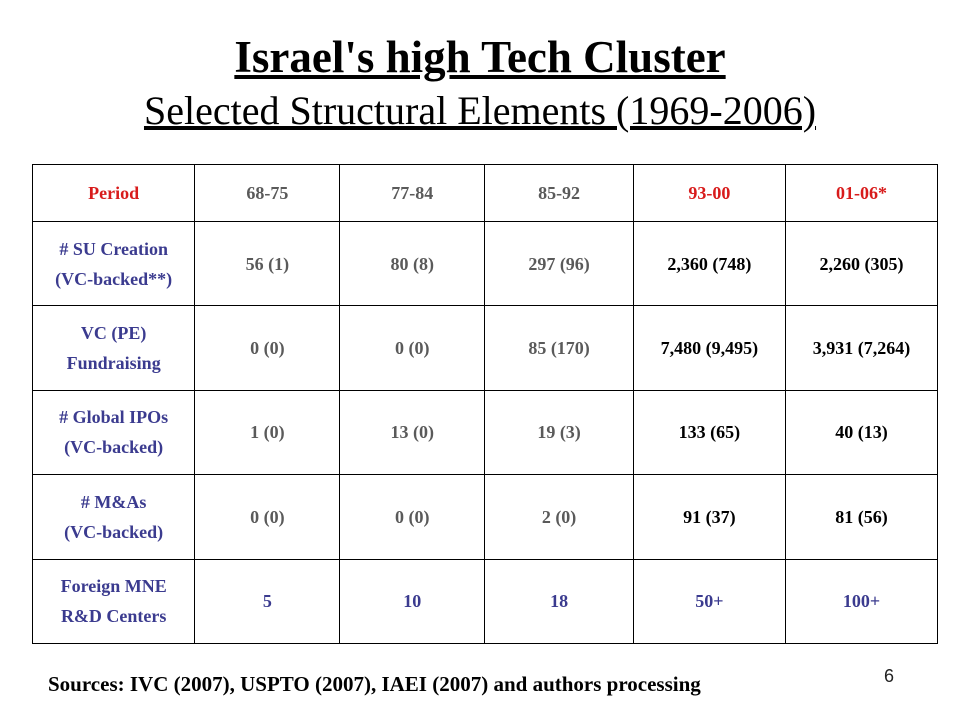  What do you see at coordinates (113, 333) in the screenshot?
I see `row-label-line: VC (PE)` at bounding box center [113, 333].